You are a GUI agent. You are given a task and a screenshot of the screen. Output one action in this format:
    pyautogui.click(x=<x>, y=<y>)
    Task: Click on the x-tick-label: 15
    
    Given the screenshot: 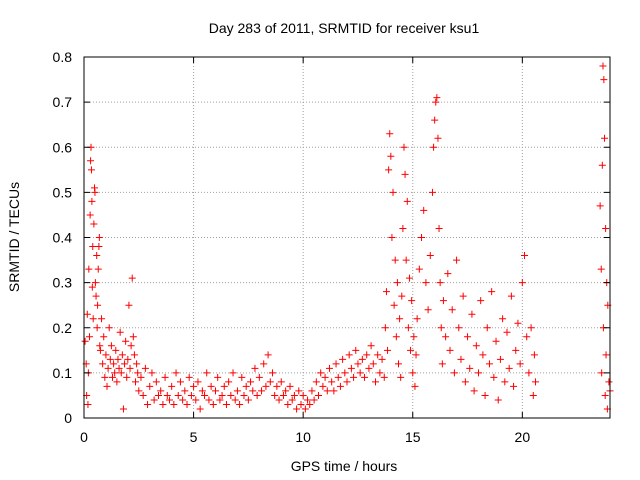 What is the action you would take?
    pyautogui.click(x=413, y=437)
    